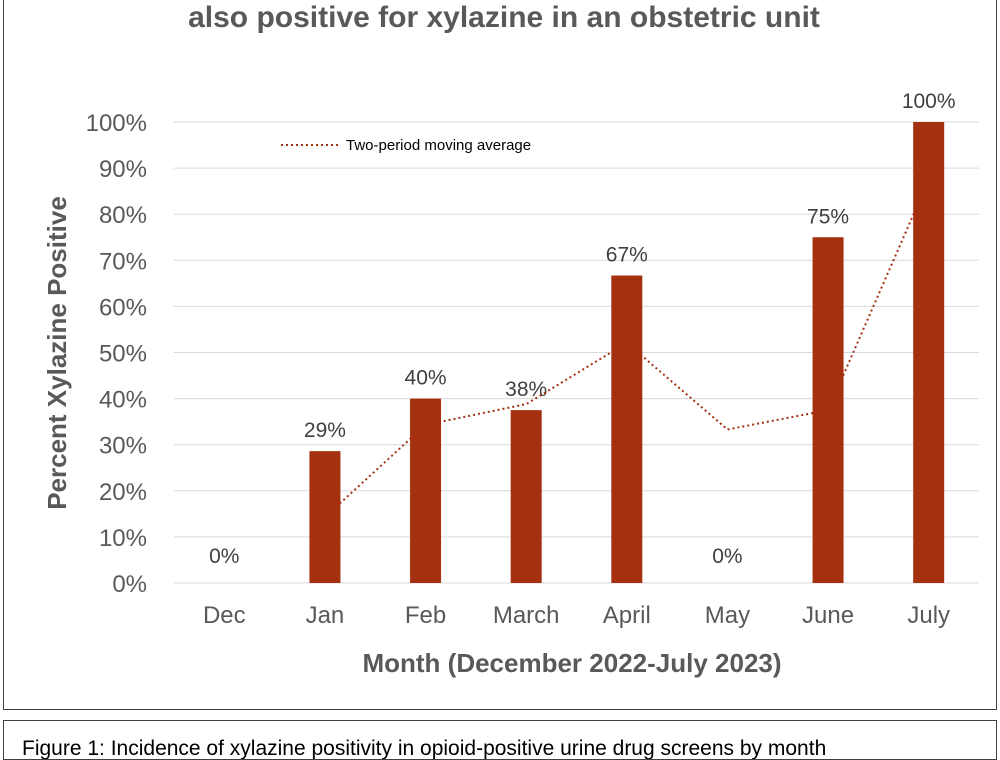 The height and width of the screenshot is (760, 1000). I want to click on y-tick-labels: 0% 10% 20% 30% 40% 50% 60% 70% 80% 90% 100%, so click(116, 354).